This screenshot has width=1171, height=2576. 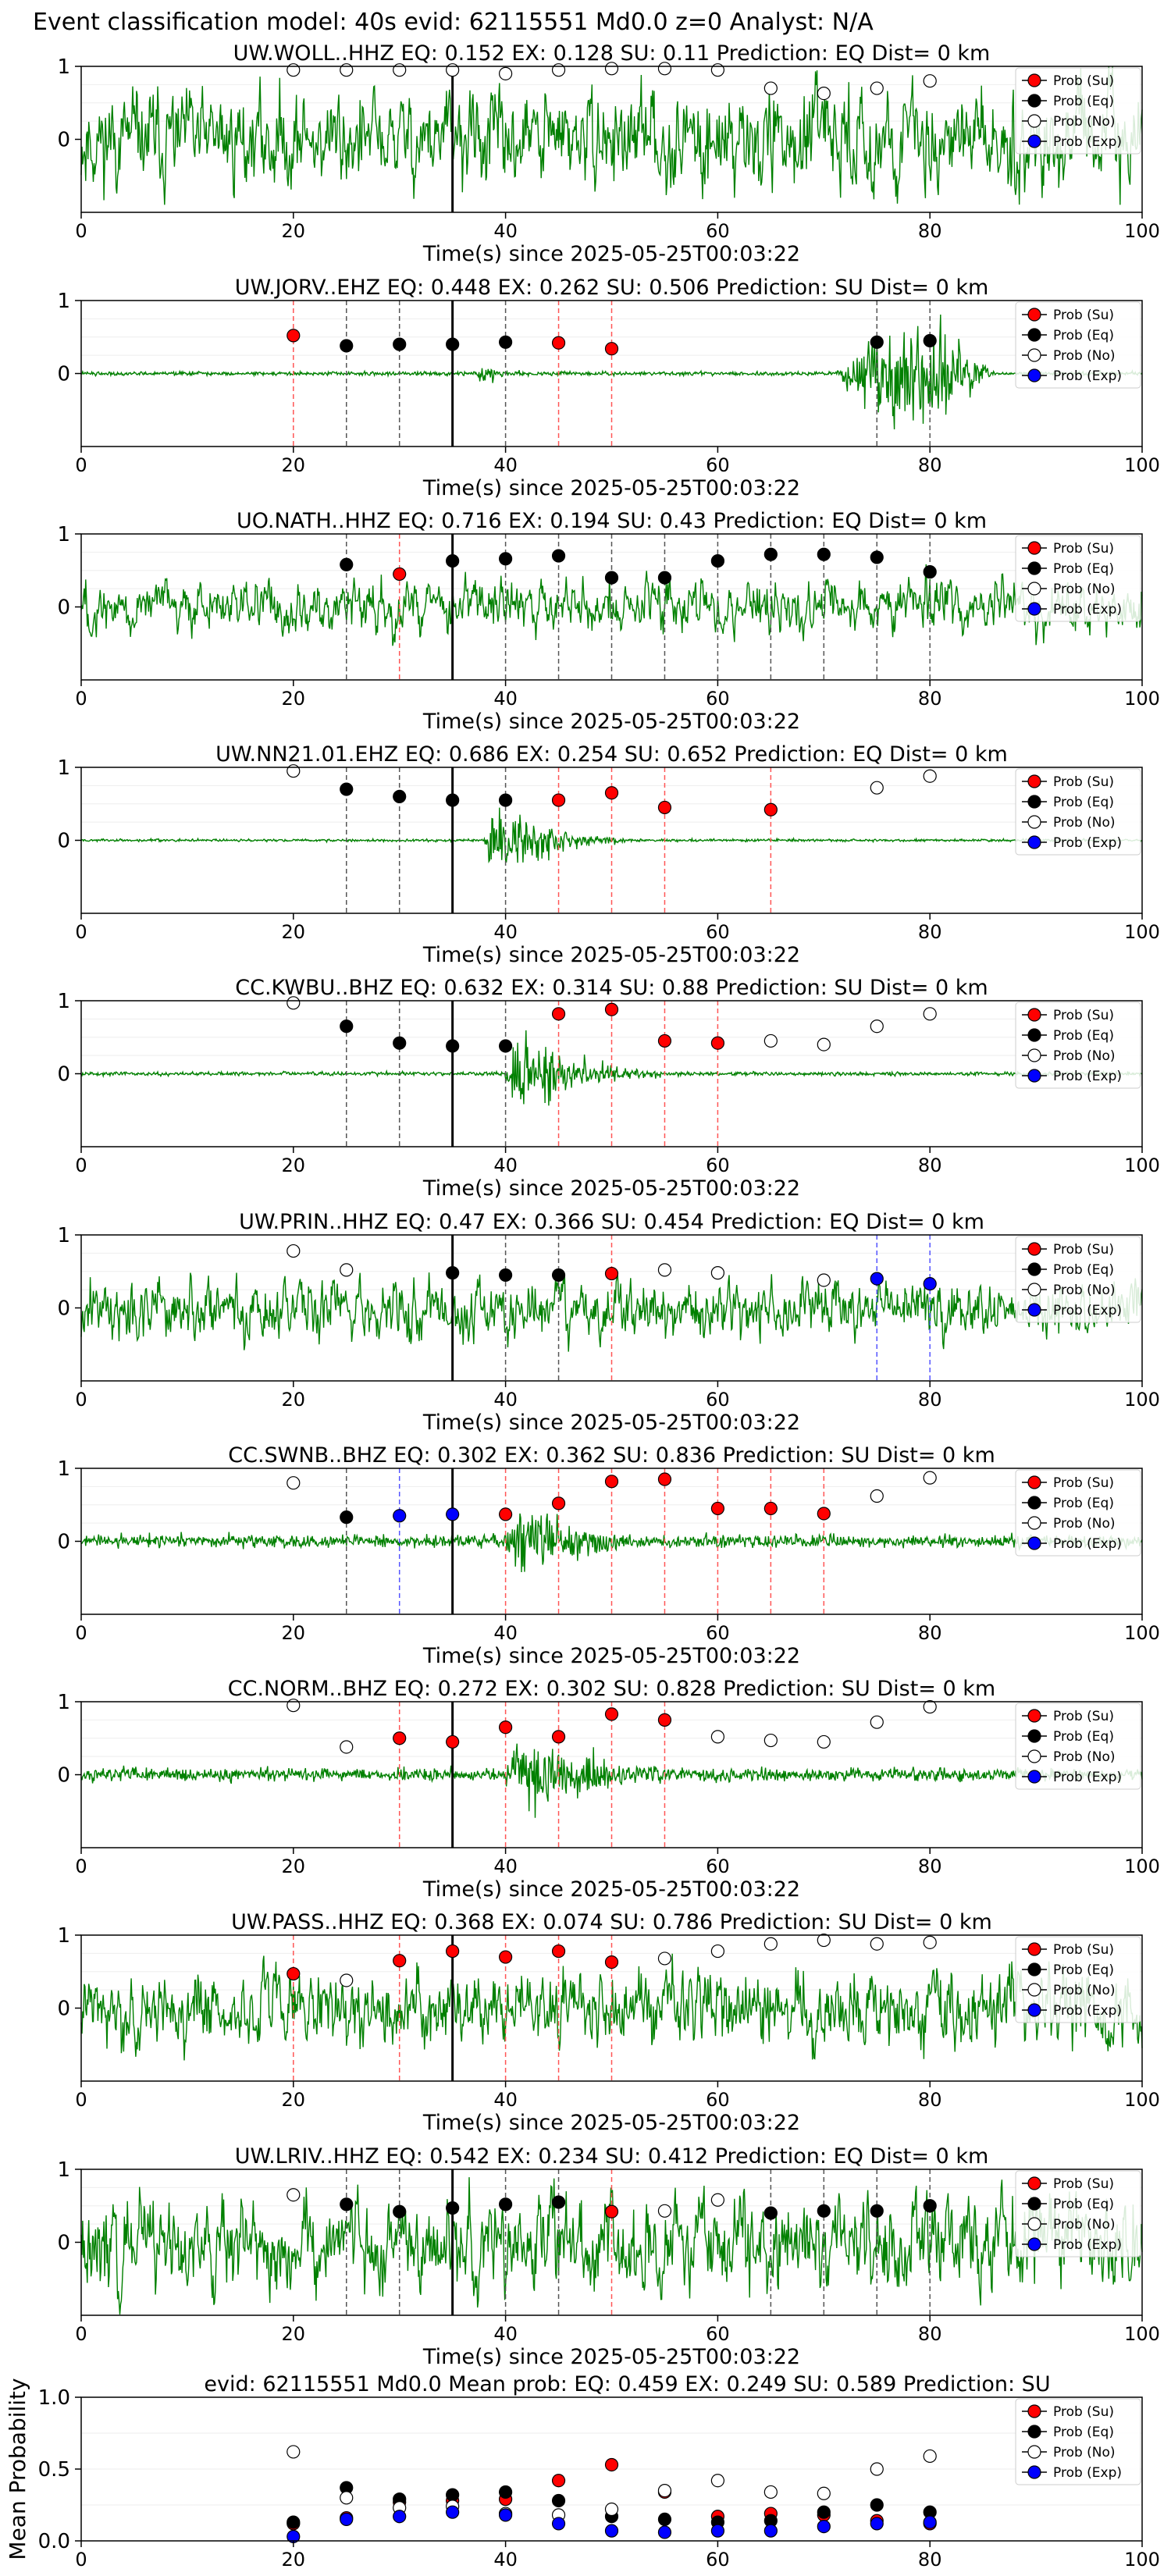 I want to click on x-tick-label: 0, so click(x=81, y=1165).